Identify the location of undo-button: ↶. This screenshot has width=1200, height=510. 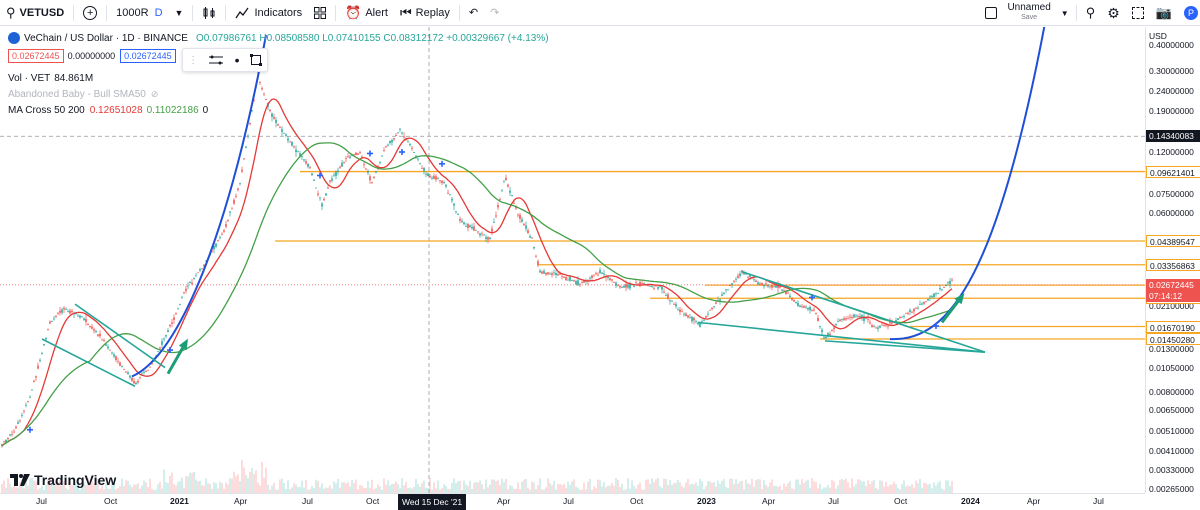
(473, 13).